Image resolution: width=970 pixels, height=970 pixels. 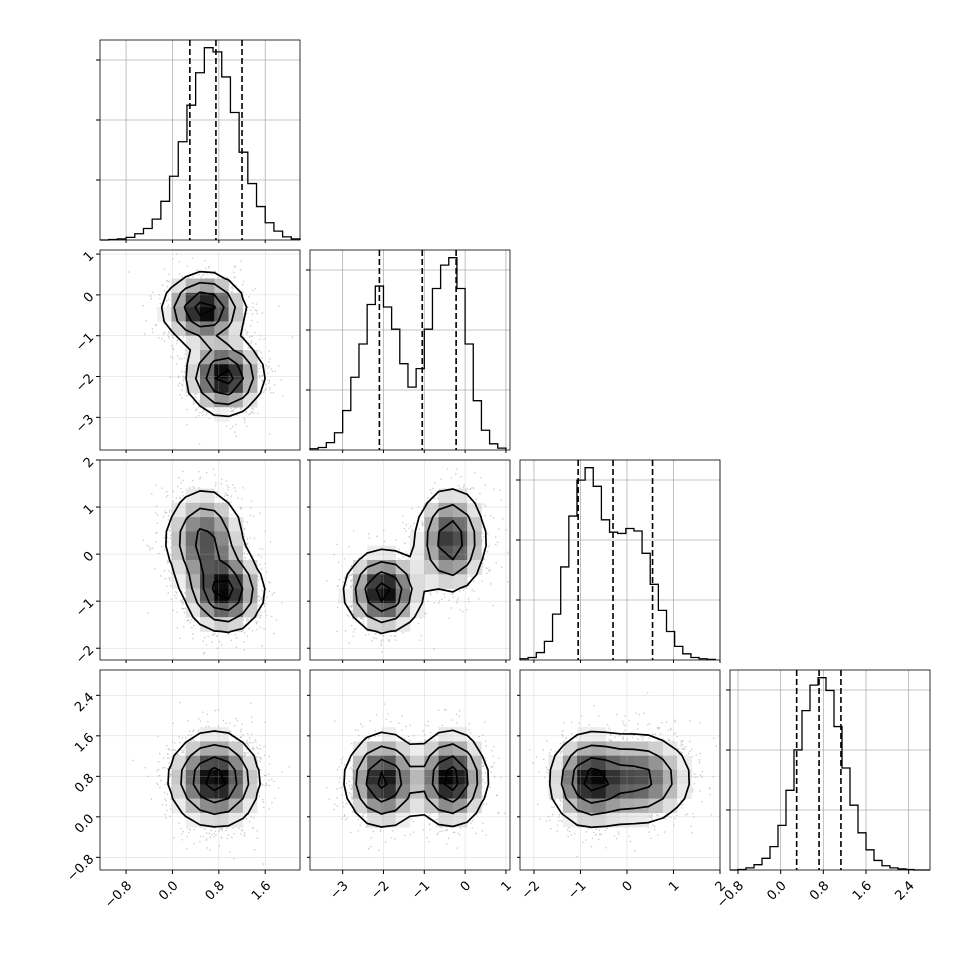 What do you see at coordinates (80, 868) in the screenshot?
I see `y-tick-label: −0.8` at bounding box center [80, 868].